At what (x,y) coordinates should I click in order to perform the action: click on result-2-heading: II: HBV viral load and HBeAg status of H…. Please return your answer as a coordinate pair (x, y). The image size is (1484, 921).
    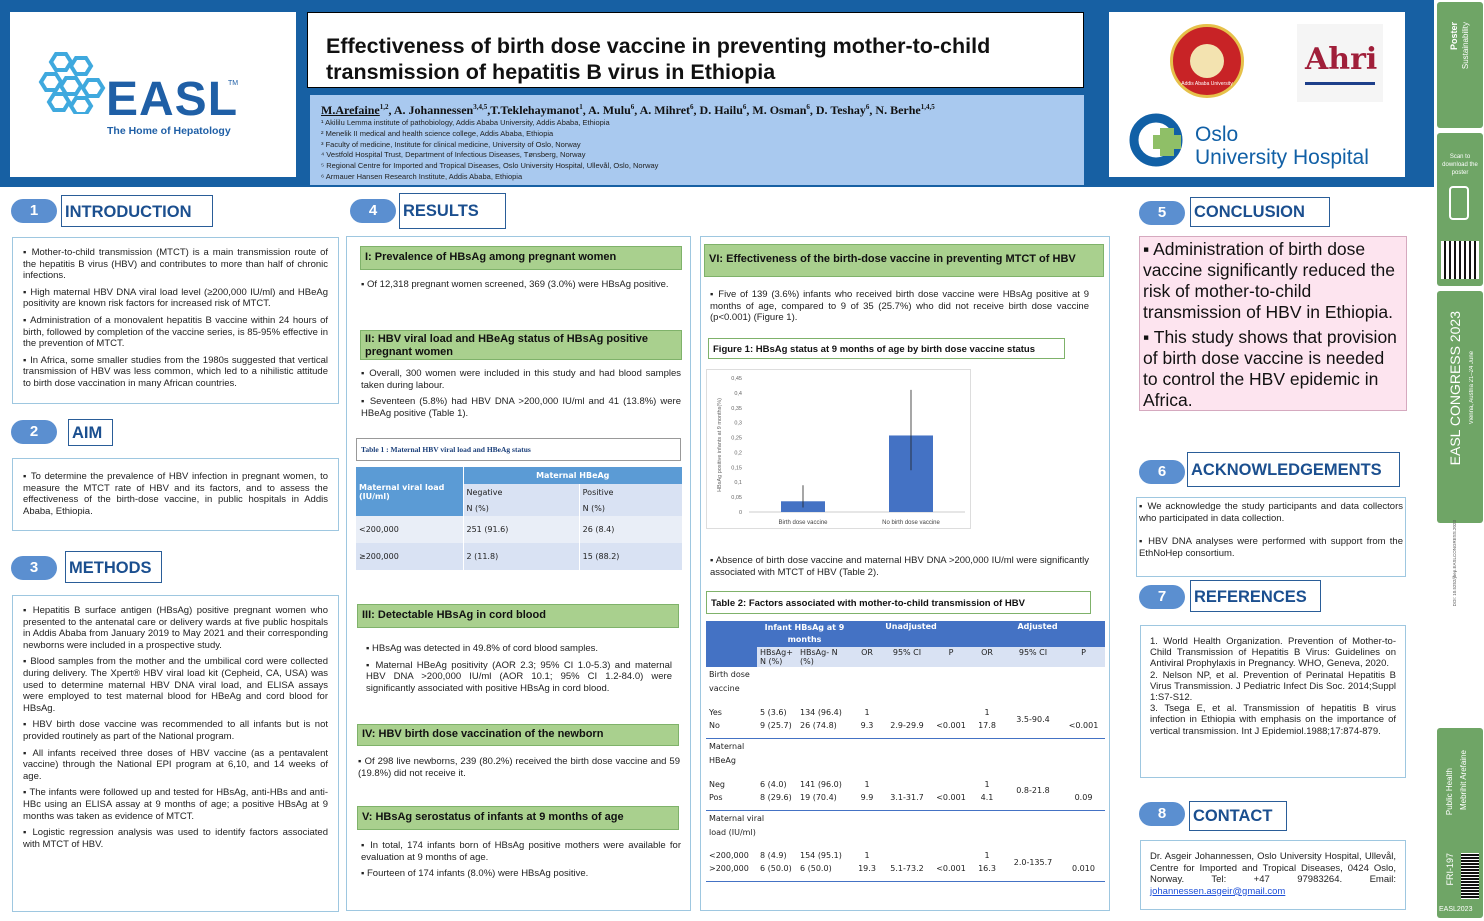
    Looking at the image, I should click on (521, 345).